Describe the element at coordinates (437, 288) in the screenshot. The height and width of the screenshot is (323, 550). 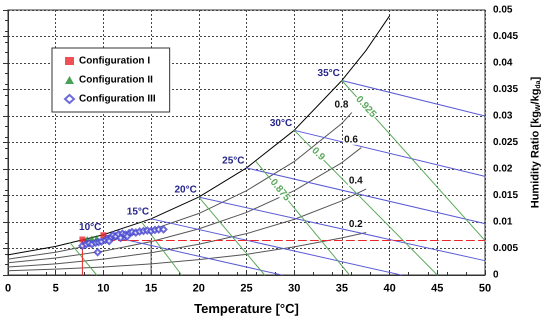
I see `x-tick-label: 45` at that location.